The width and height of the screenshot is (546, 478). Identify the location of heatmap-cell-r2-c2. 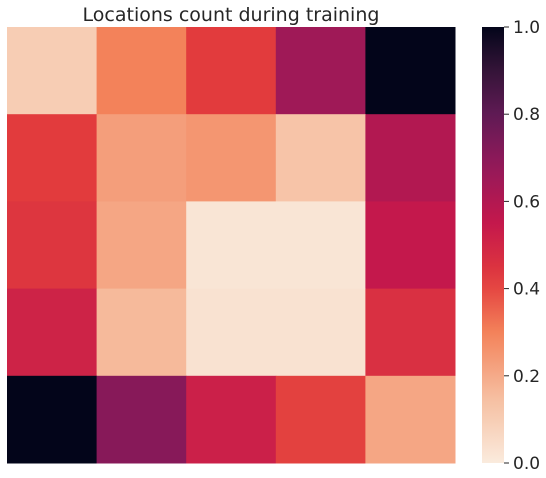
(231, 245).